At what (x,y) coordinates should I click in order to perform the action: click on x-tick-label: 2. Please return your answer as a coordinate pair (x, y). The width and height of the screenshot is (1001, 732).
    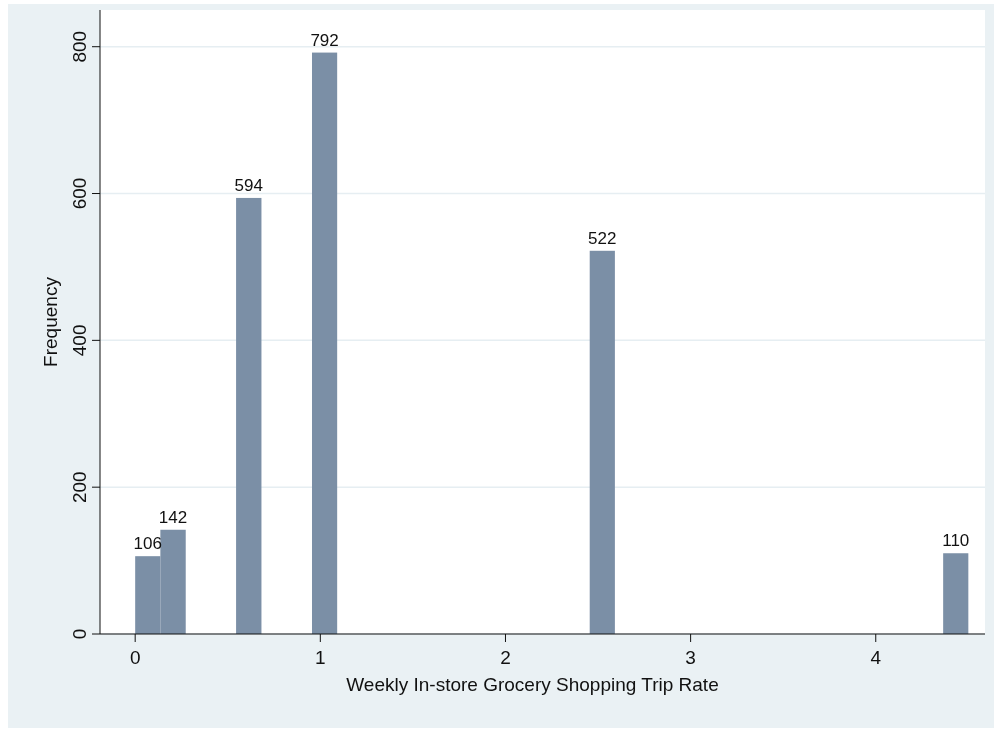
    Looking at the image, I should click on (505, 657).